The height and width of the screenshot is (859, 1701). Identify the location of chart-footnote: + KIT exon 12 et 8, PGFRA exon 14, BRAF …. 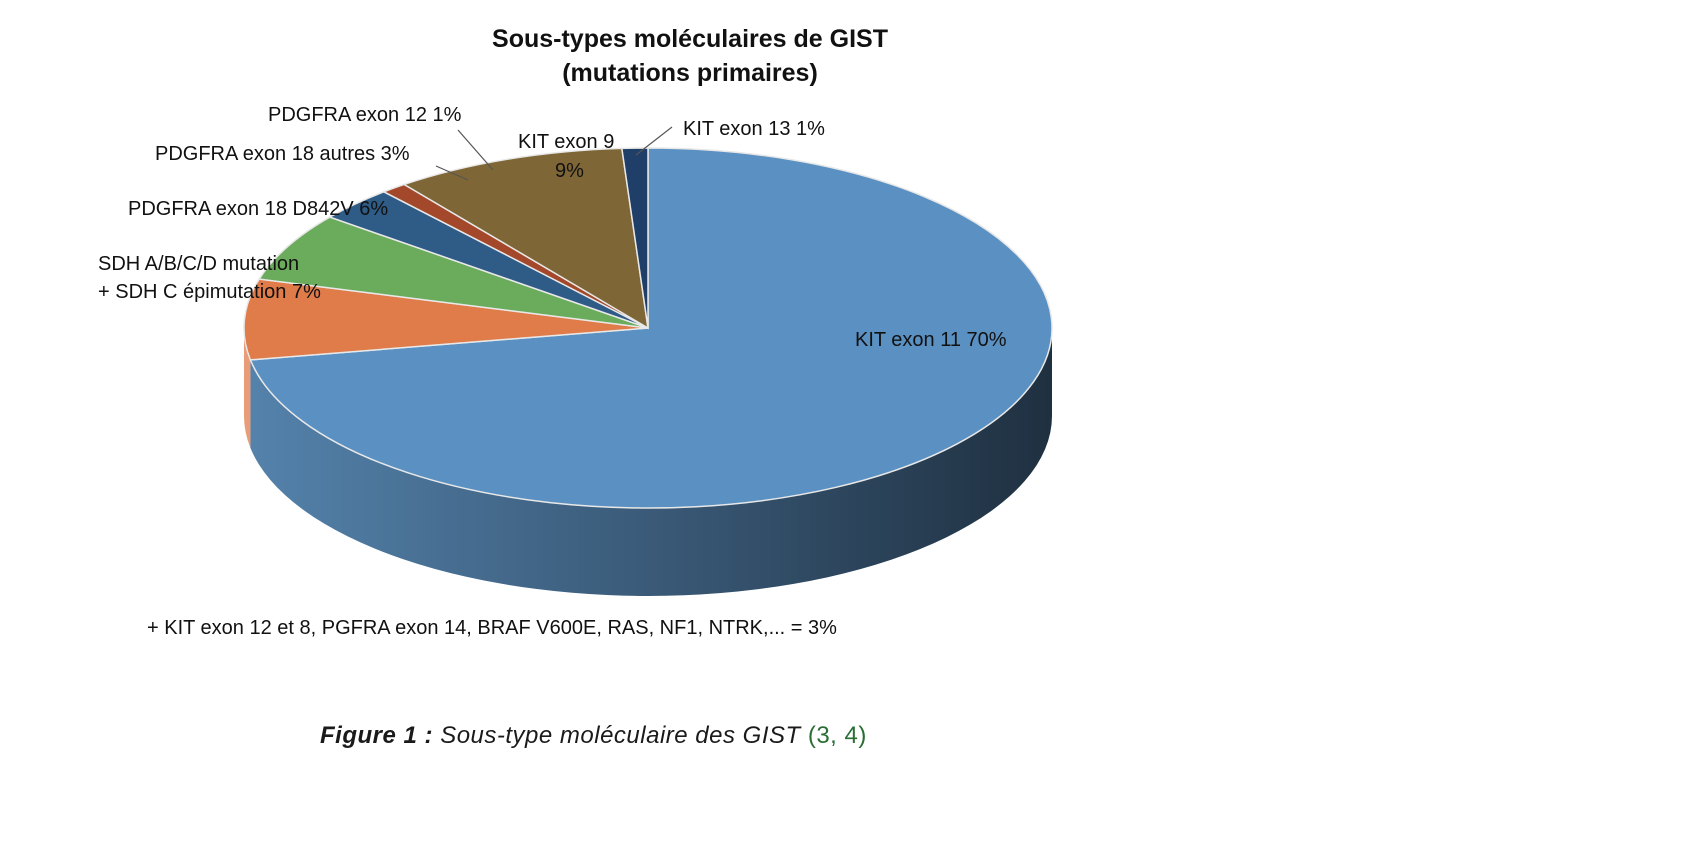
(492, 628).